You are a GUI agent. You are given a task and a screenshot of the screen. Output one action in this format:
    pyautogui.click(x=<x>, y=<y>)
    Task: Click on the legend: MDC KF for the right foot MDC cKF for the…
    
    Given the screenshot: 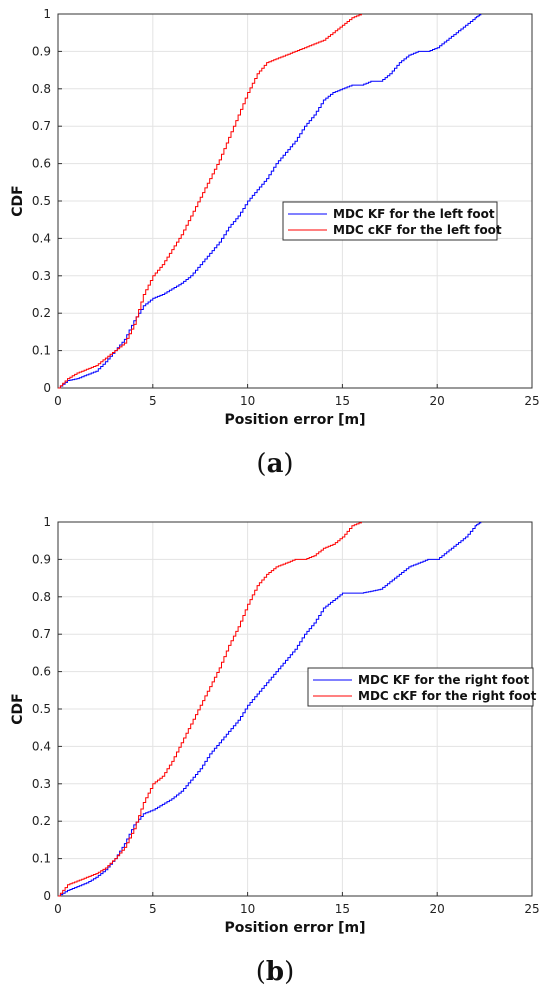 What is the action you would take?
    pyautogui.click(x=422, y=687)
    